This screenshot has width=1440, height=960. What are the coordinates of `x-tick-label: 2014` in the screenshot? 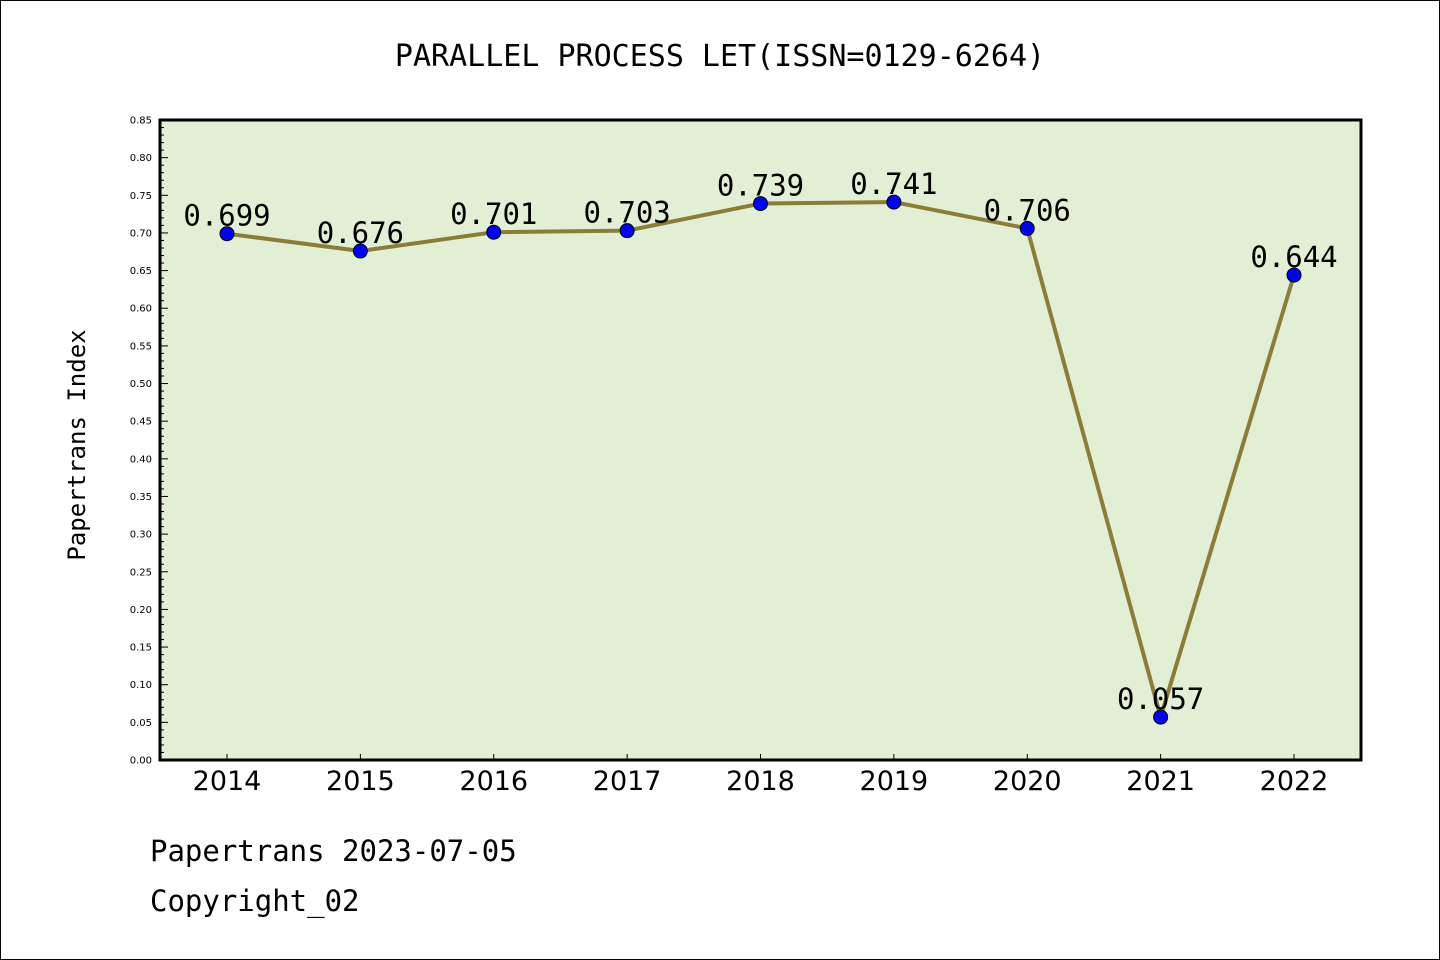 It's located at (227, 781).